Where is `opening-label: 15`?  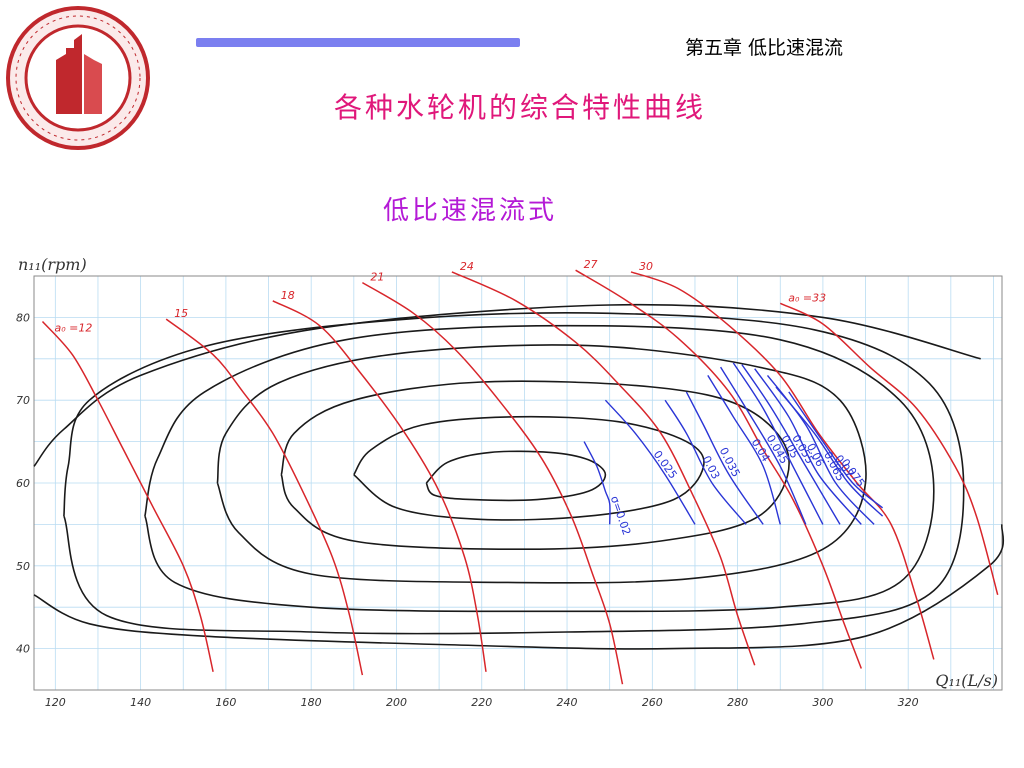
opening-label: 15 is located at coordinates (181, 313).